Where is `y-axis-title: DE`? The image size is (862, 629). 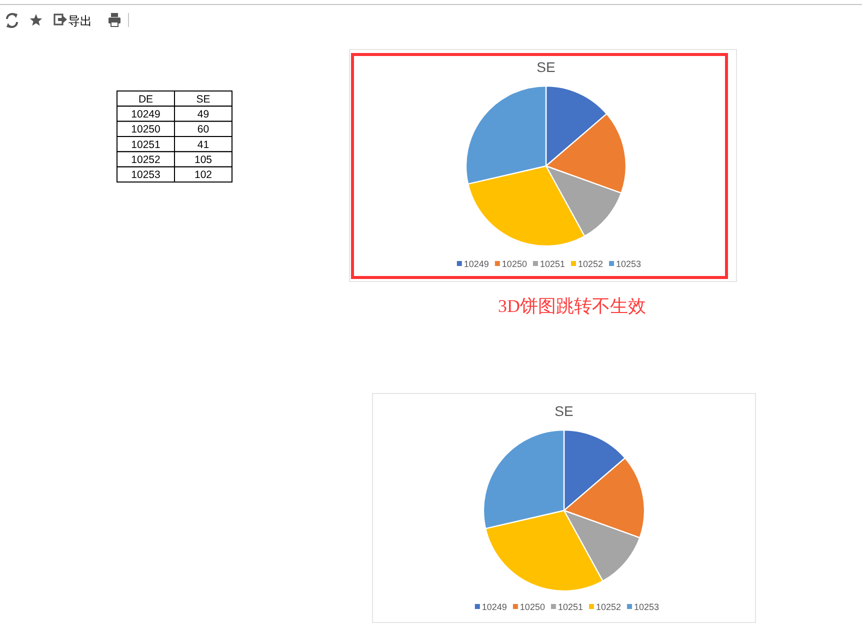 y-axis-title: DE is located at coordinates (146, 99).